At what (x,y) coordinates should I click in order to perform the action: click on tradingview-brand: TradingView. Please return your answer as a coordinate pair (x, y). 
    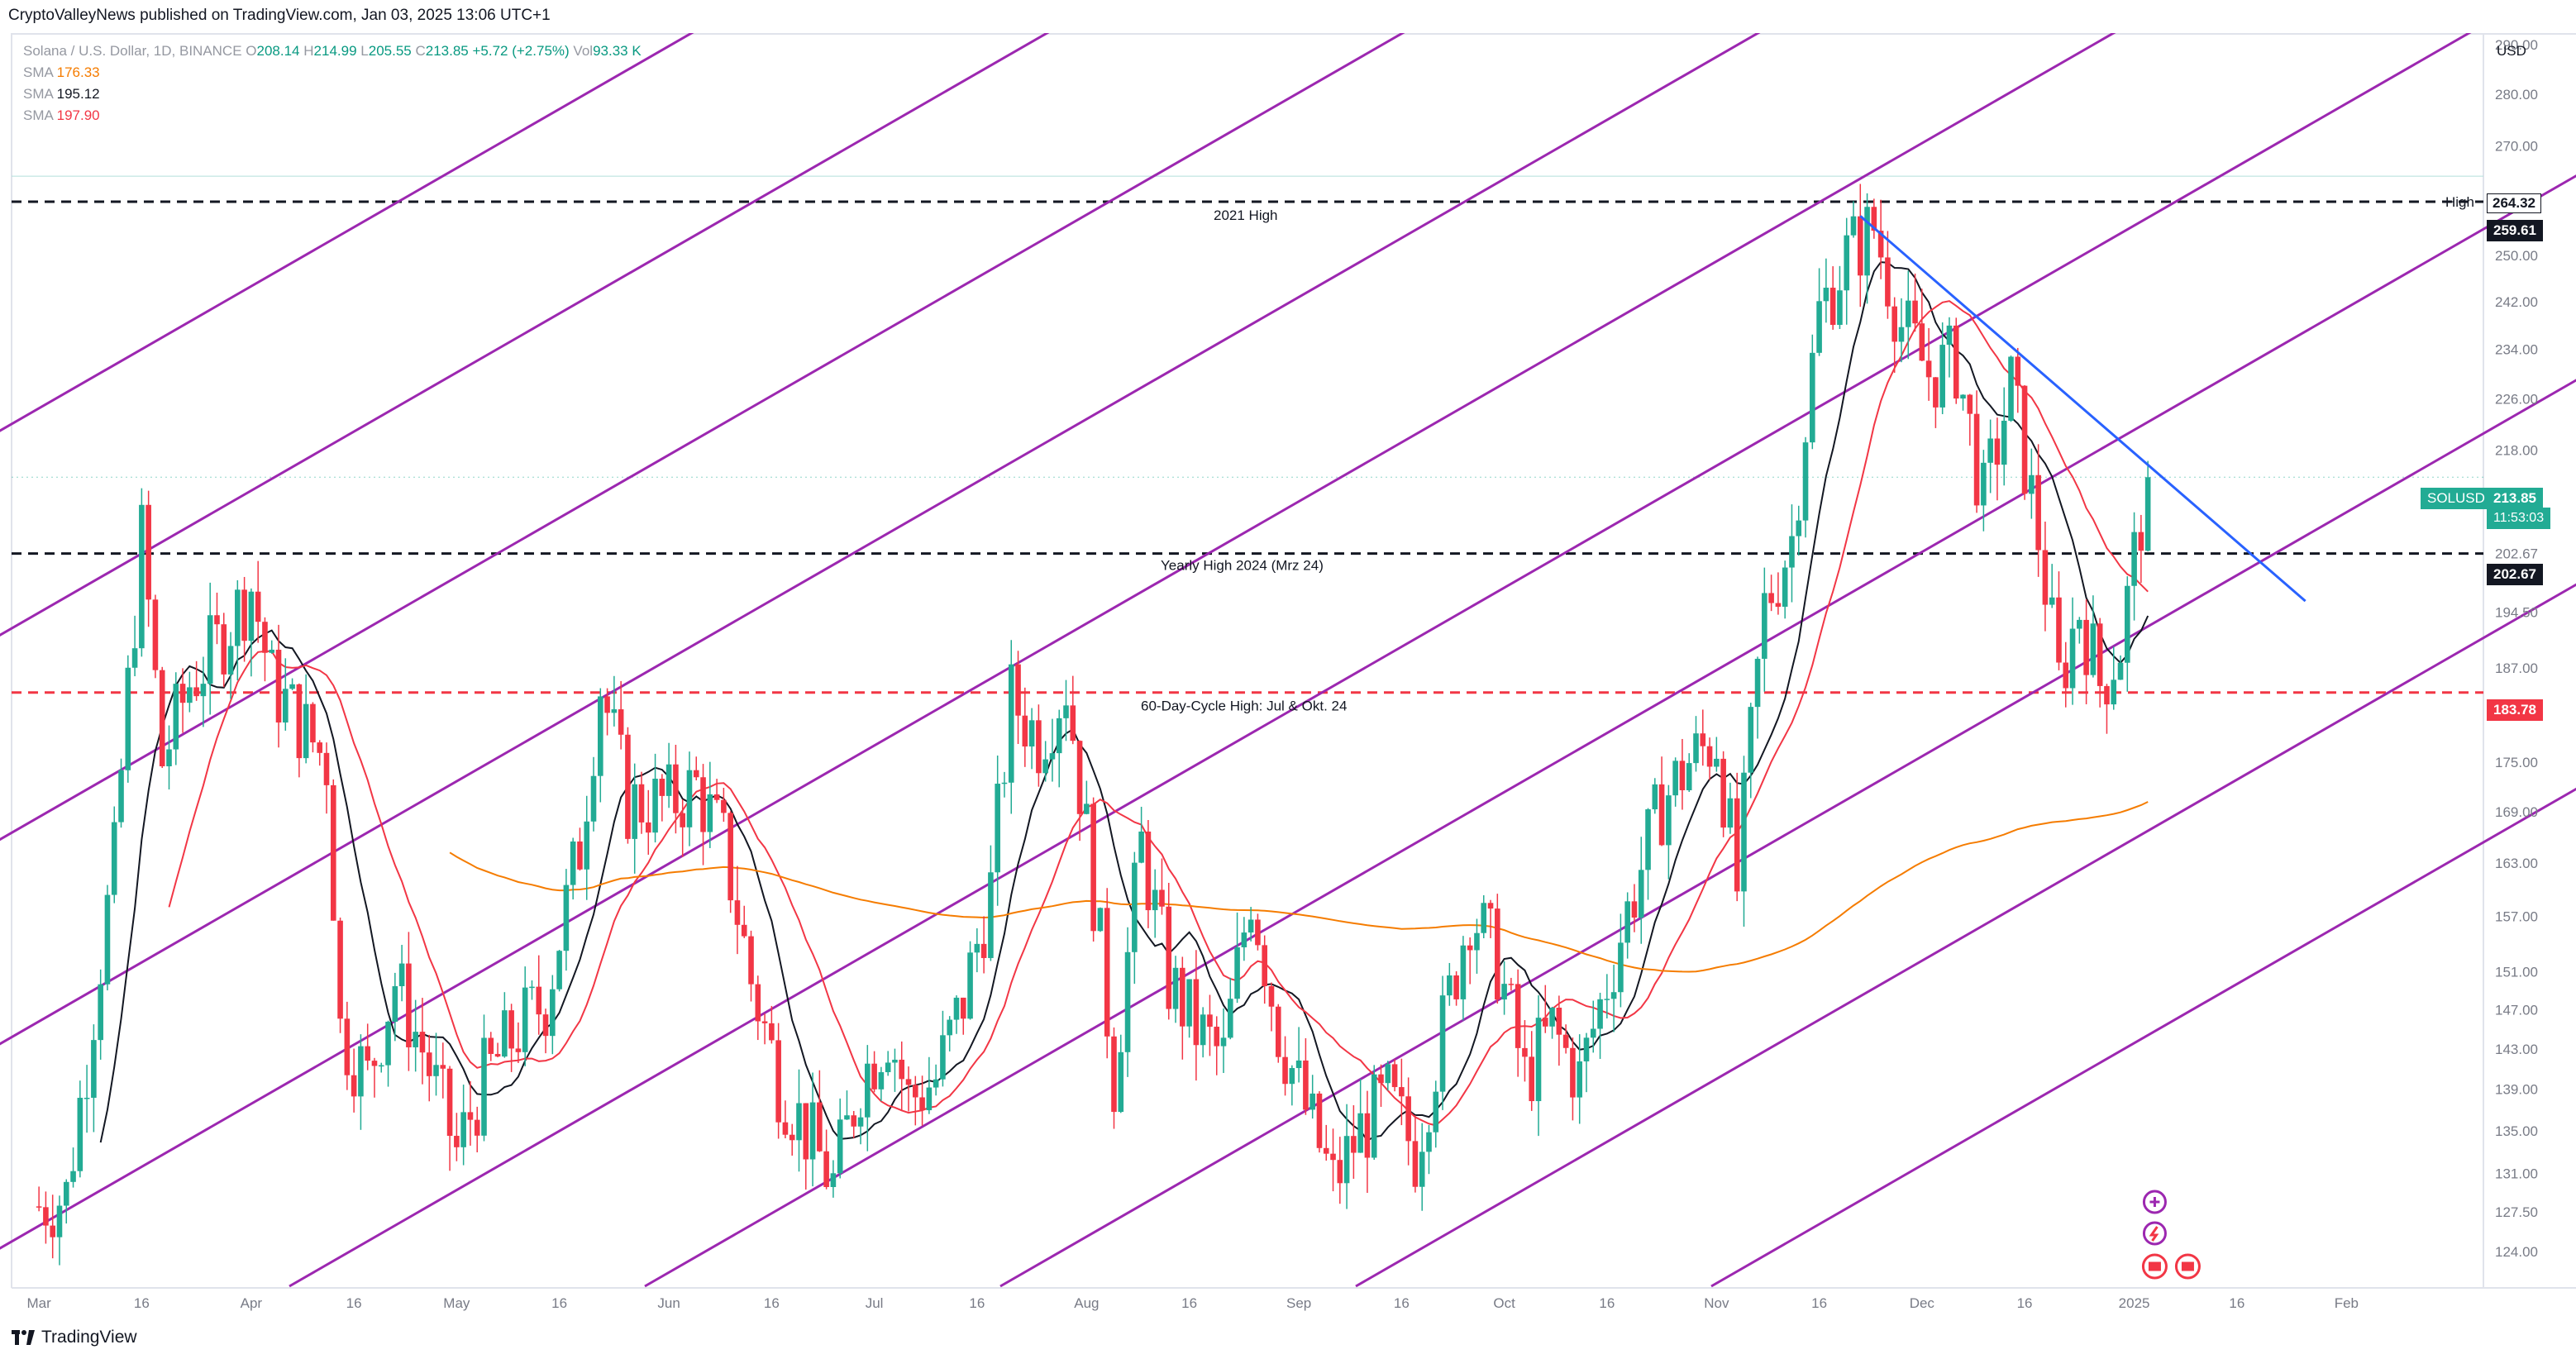
    Looking at the image, I should click on (74, 1337).